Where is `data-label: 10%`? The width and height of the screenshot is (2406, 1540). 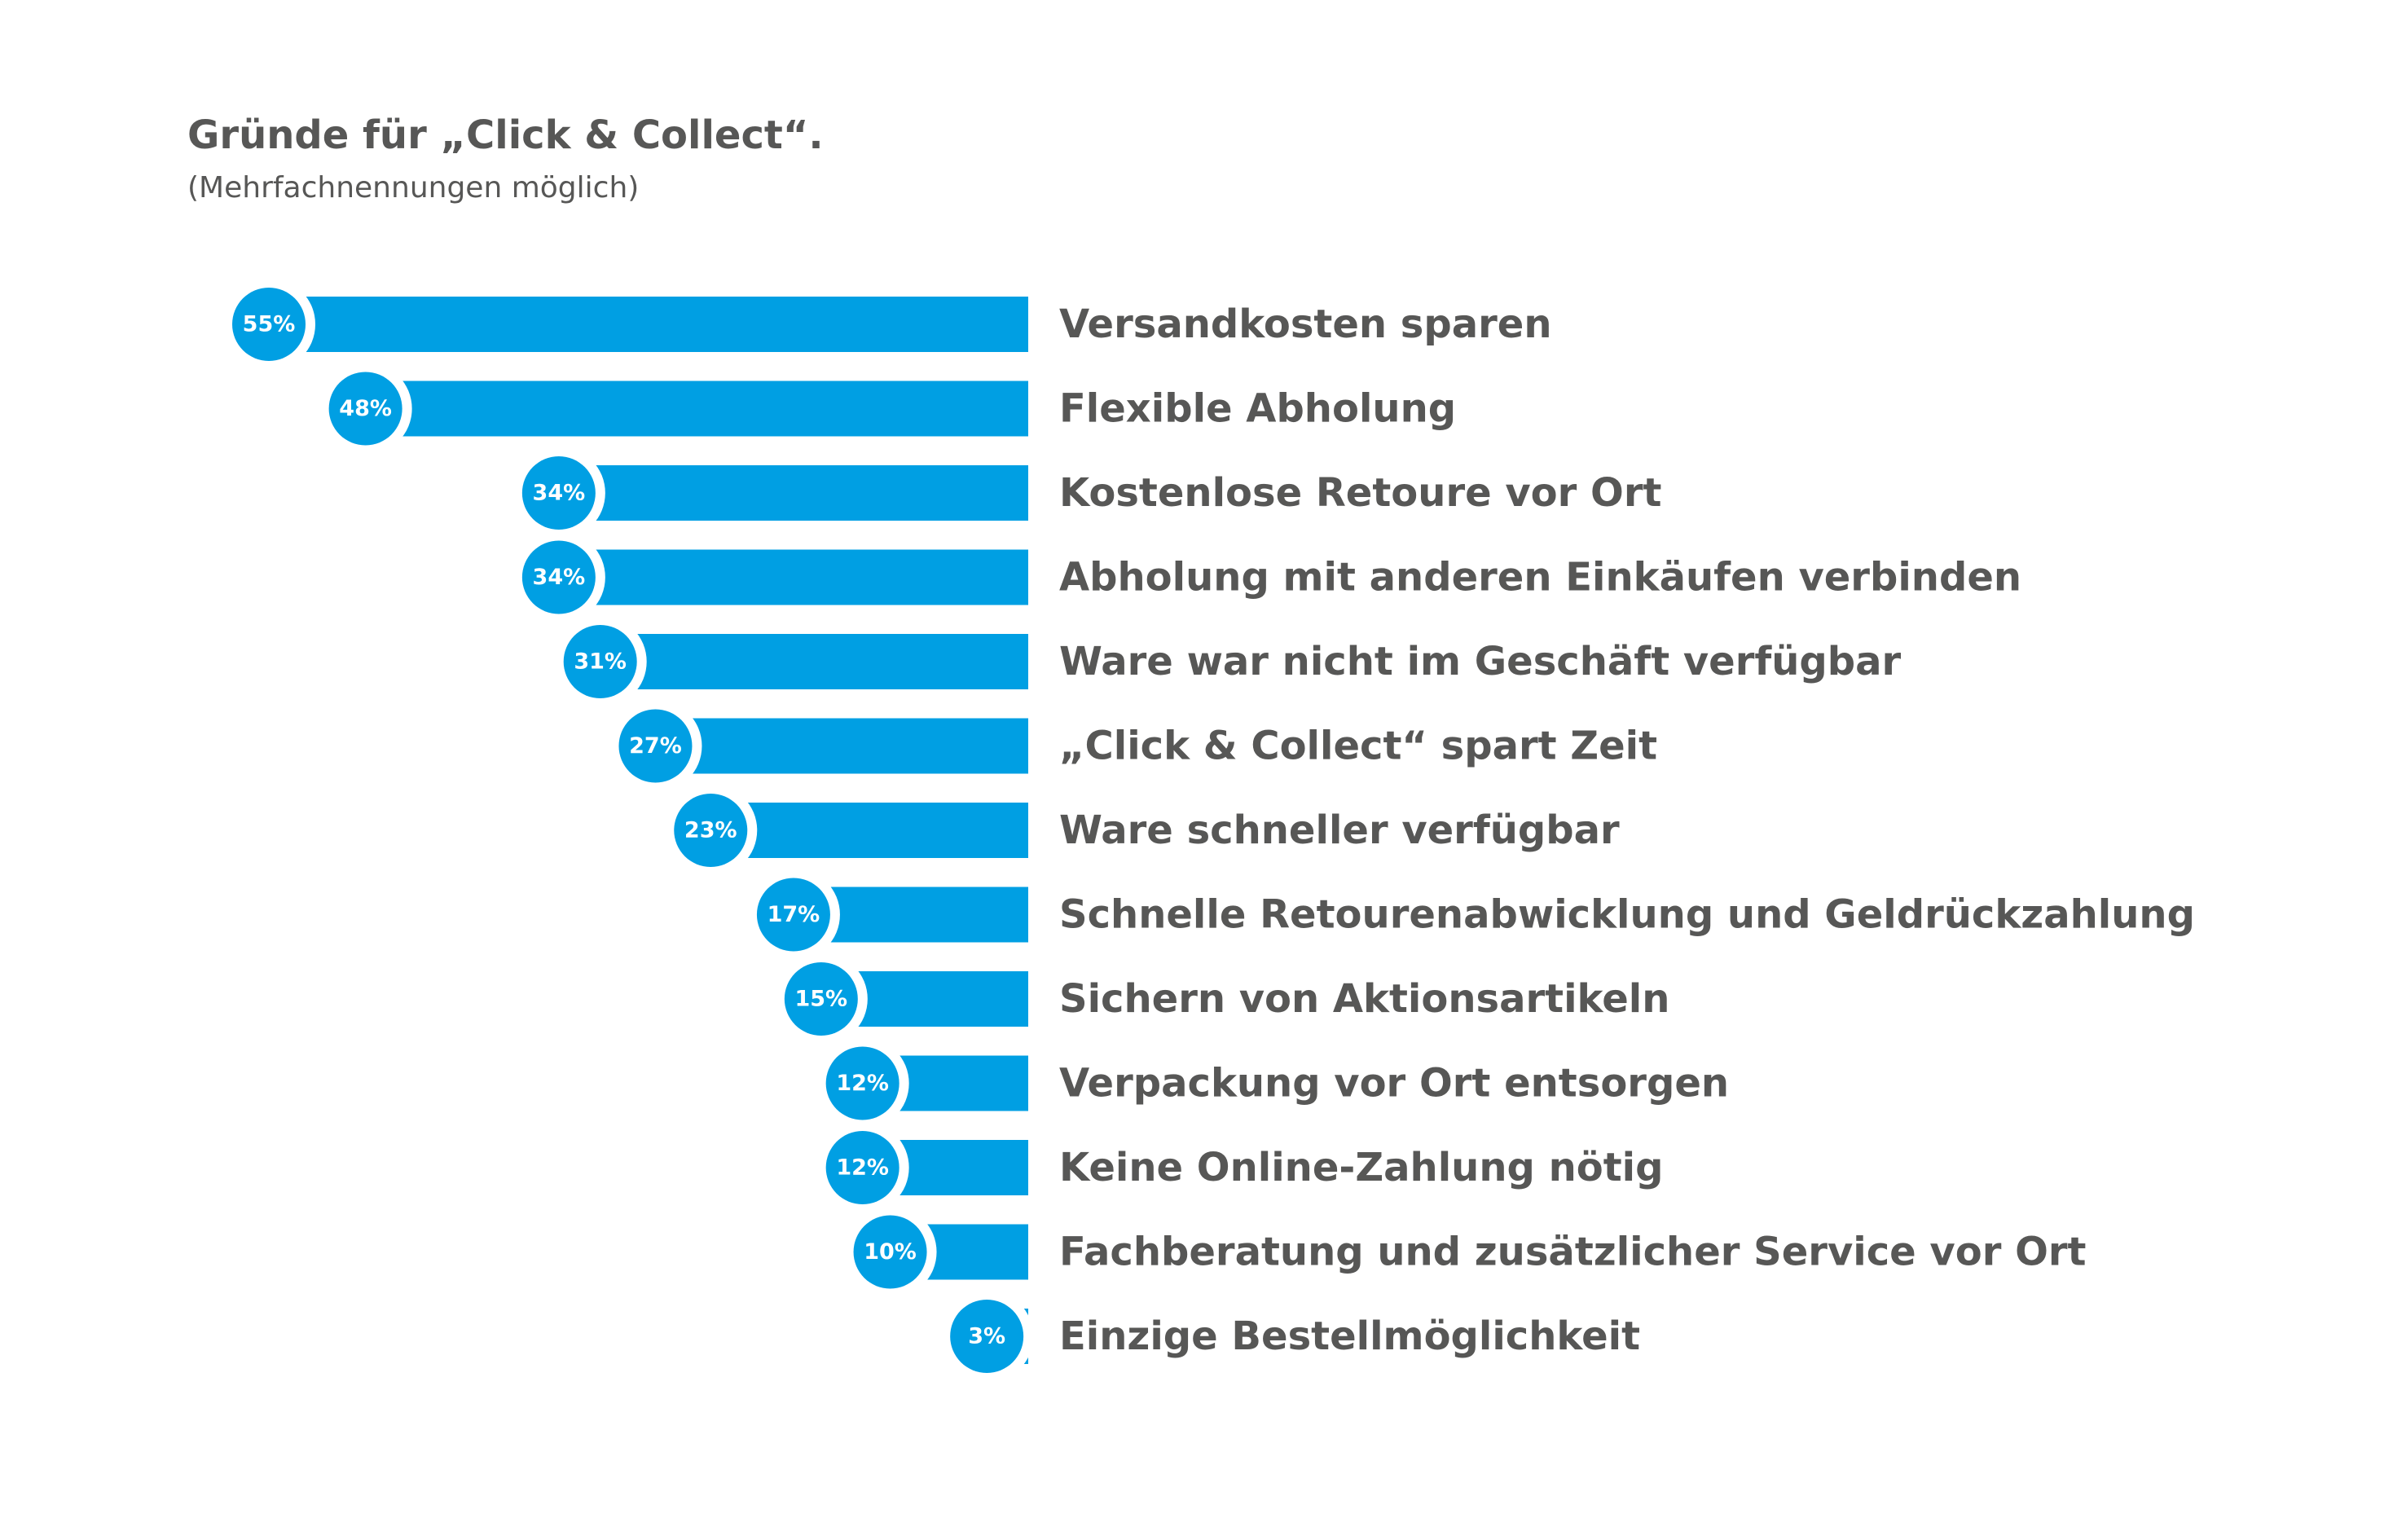 data-label: 10% is located at coordinates (891, 1252).